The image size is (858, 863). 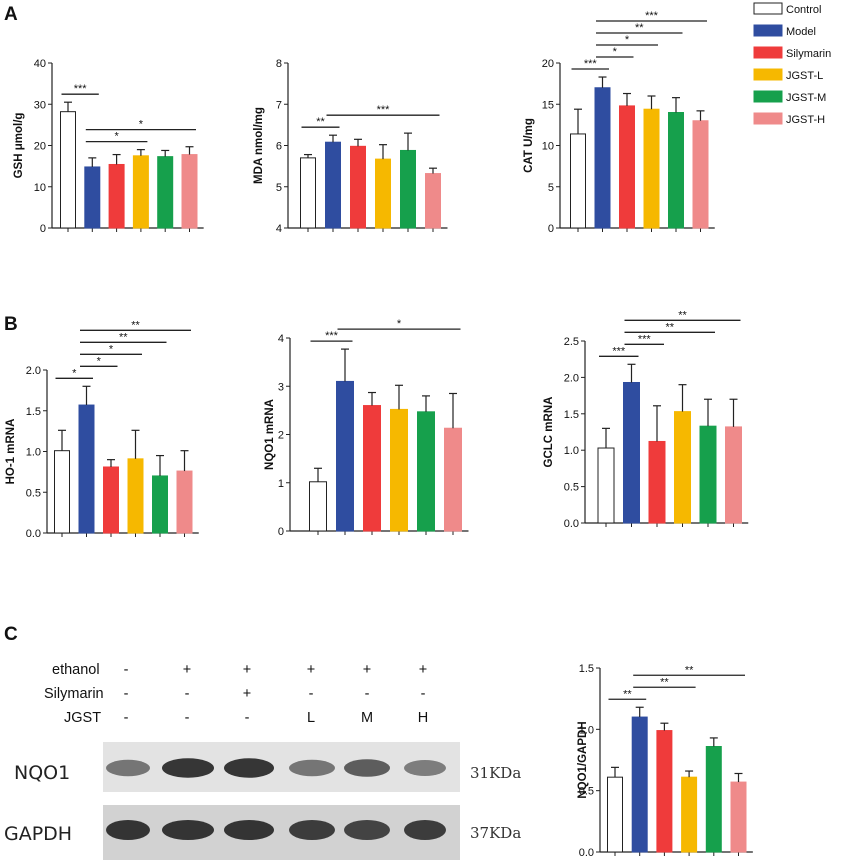 I want to click on y-axis-label: CAT U/mg, so click(x=529, y=145).